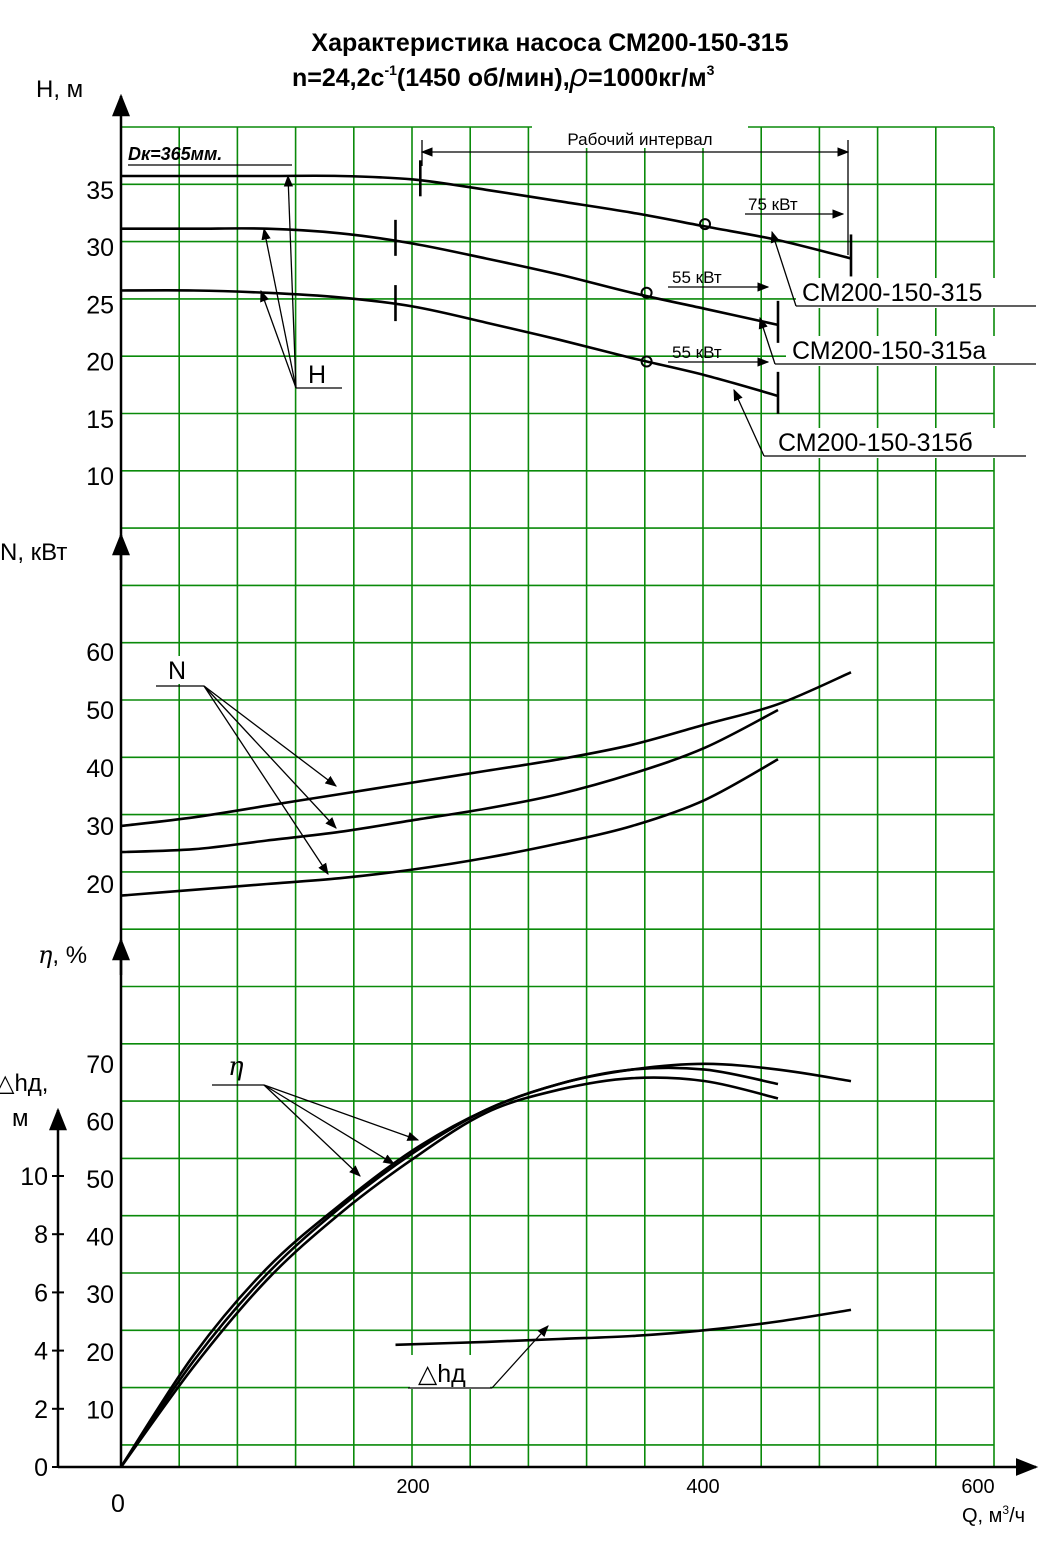 This screenshot has height=1541, width=1056. What do you see at coordinates (177, 671) in the screenshot?
I see `n-curve-label: N` at bounding box center [177, 671].